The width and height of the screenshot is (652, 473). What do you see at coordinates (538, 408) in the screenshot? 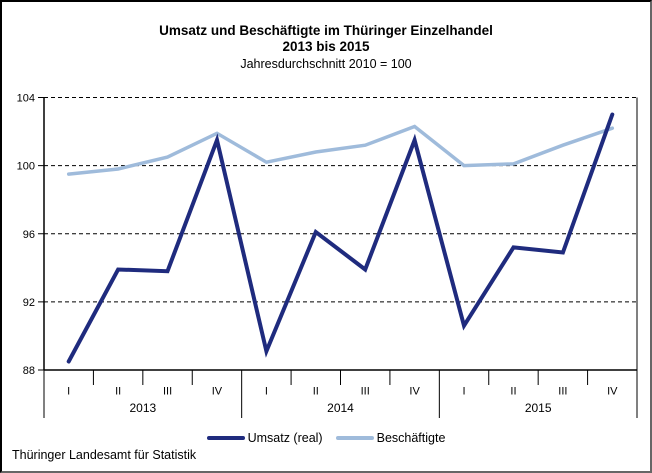
I see `year-label-2015: 2015` at bounding box center [538, 408].